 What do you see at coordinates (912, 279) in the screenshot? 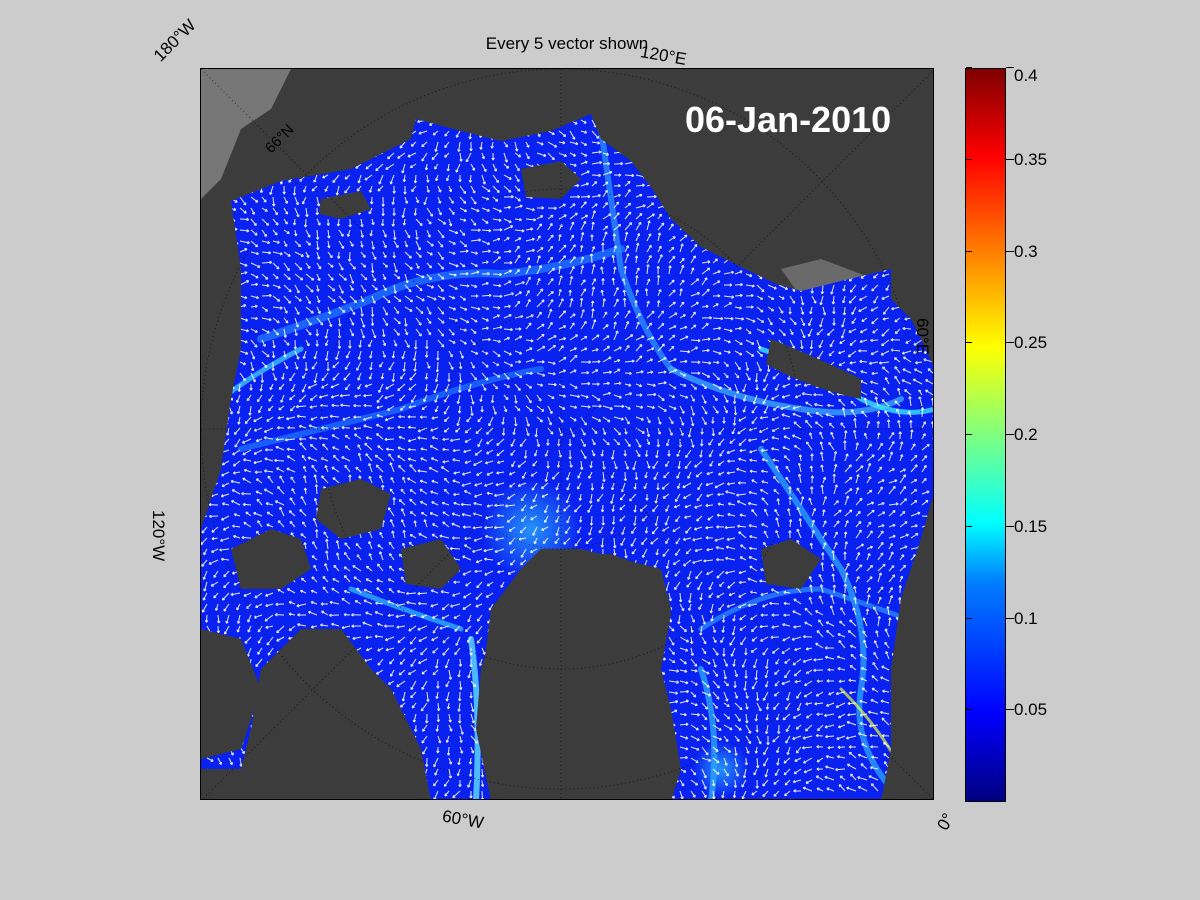
I see `land-franz-josef` at bounding box center [912, 279].